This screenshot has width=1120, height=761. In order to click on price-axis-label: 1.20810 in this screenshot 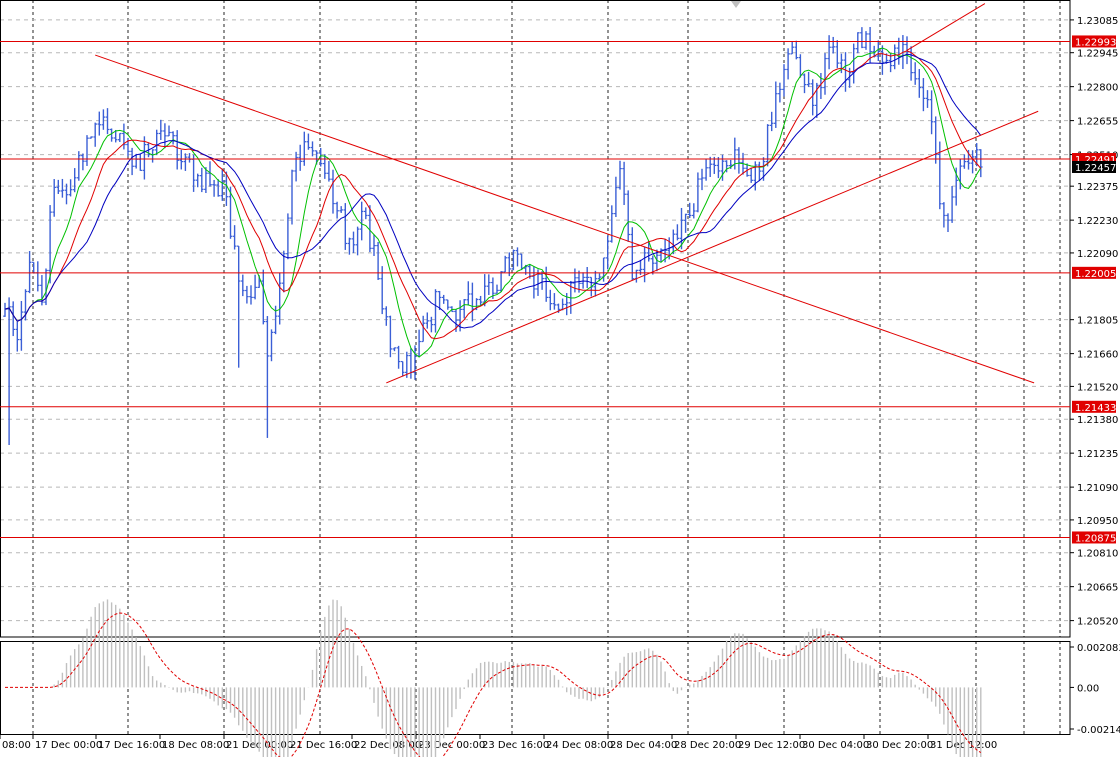, I will do `click(1097, 554)`.